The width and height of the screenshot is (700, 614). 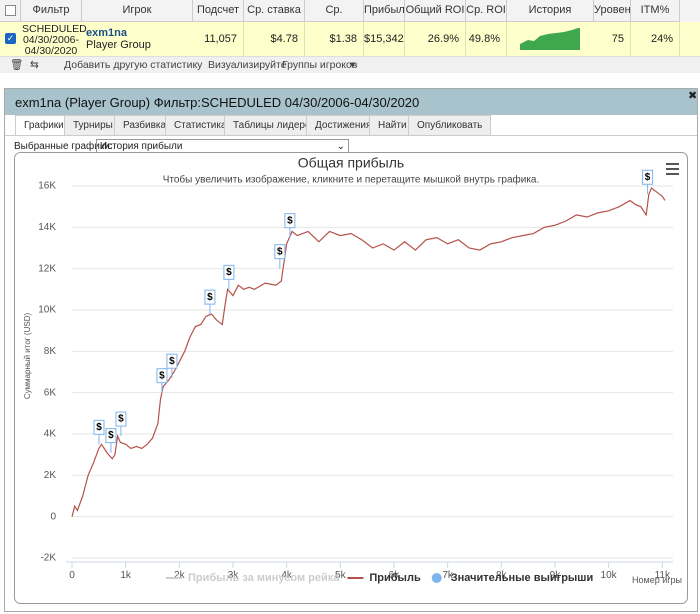 What do you see at coordinates (274, 11) in the screenshot?
I see `header: Ср. ставка` at bounding box center [274, 11].